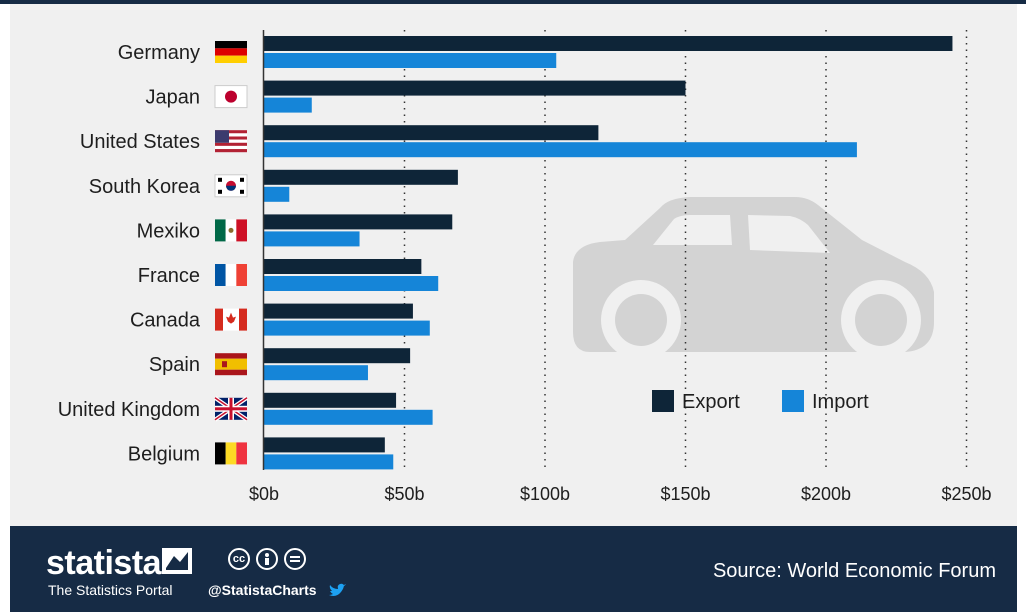  Describe the element at coordinates (231, 275) in the screenshot. I see `france-flag-icon` at that location.